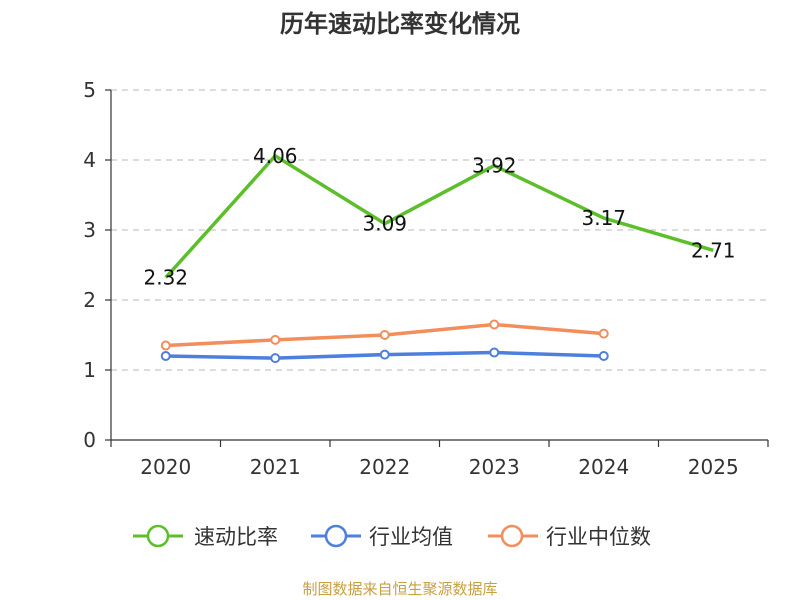 The image size is (800, 600). Describe the element at coordinates (165, 467) in the screenshot. I see `x-tick-label-2020: 2020` at that location.